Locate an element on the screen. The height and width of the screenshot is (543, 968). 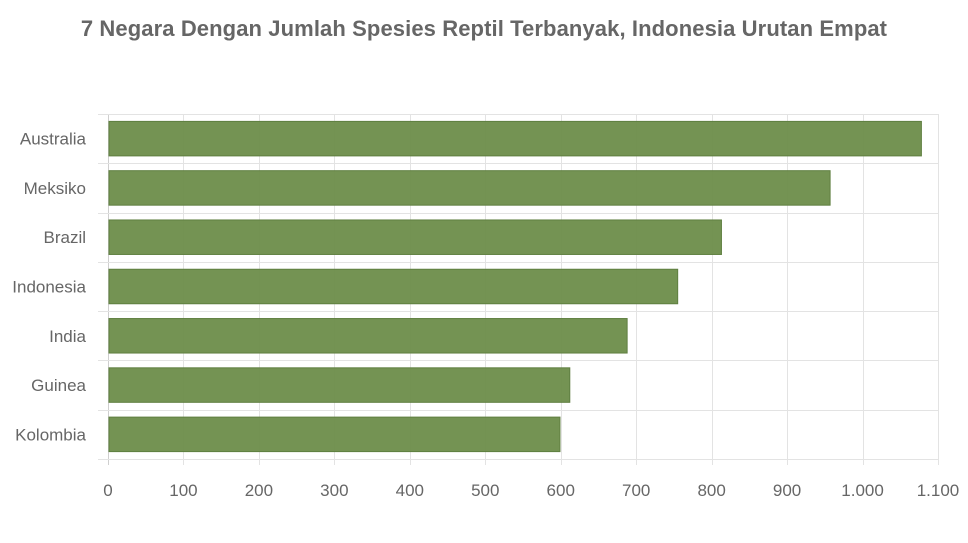
x-tick-label: 400 is located at coordinates (410, 490).